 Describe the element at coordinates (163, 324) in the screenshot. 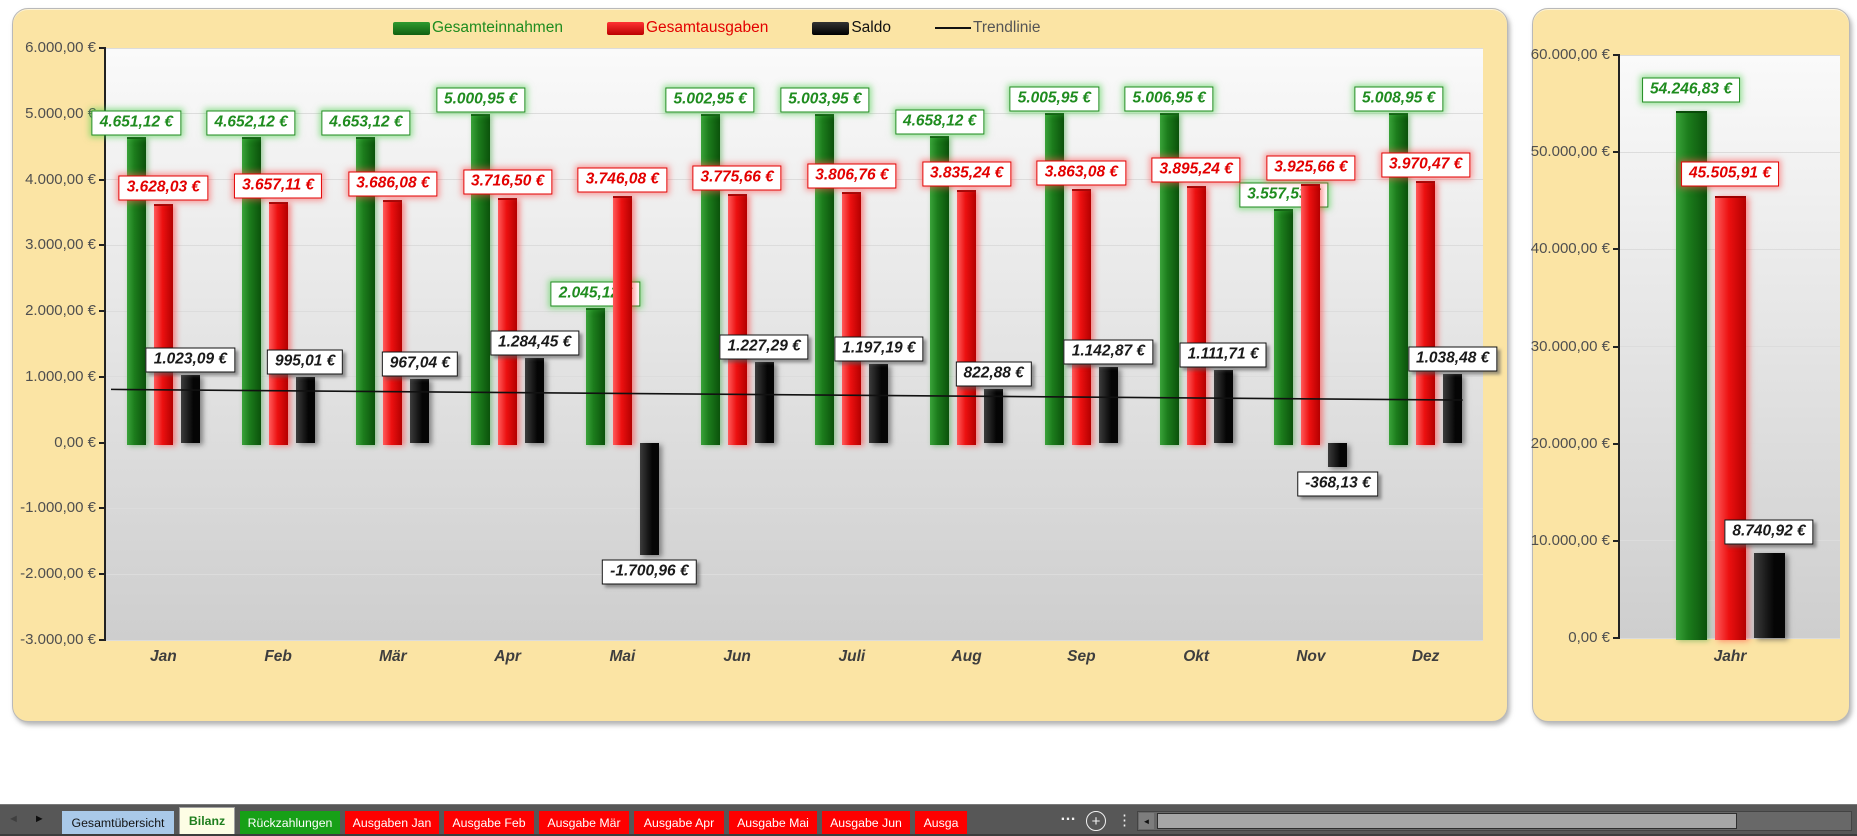

I see `bar-gesamtausgaben-jan` at that location.